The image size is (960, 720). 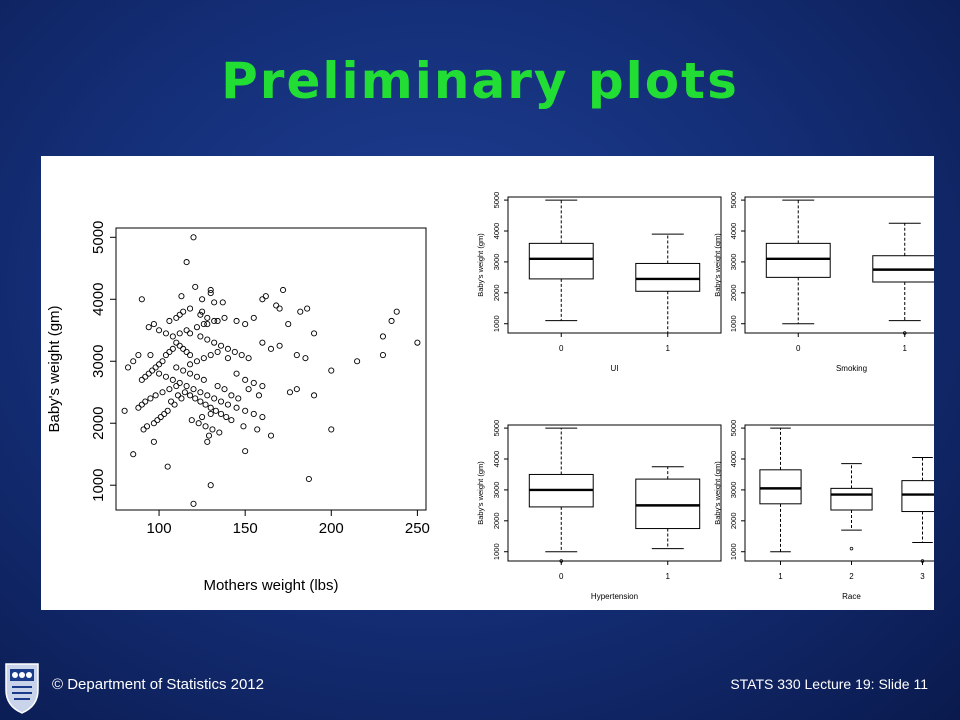 What do you see at coordinates (245, 528) in the screenshot?
I see `x-tick-label: 150` at bounding box center [245, 528].